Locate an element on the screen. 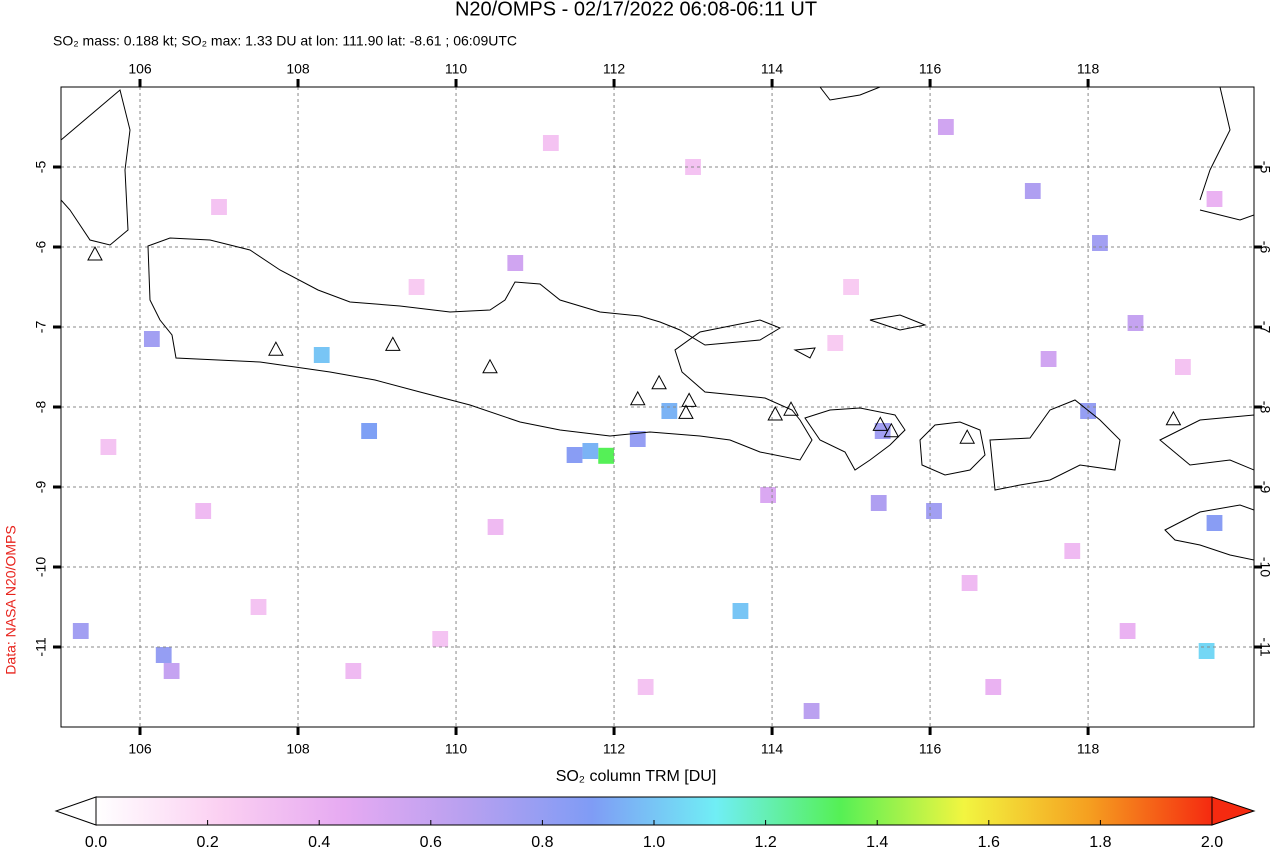 The image size is (1272, 853). colorbar-tick-label: 1.4 is located at coordinates (877, 842).